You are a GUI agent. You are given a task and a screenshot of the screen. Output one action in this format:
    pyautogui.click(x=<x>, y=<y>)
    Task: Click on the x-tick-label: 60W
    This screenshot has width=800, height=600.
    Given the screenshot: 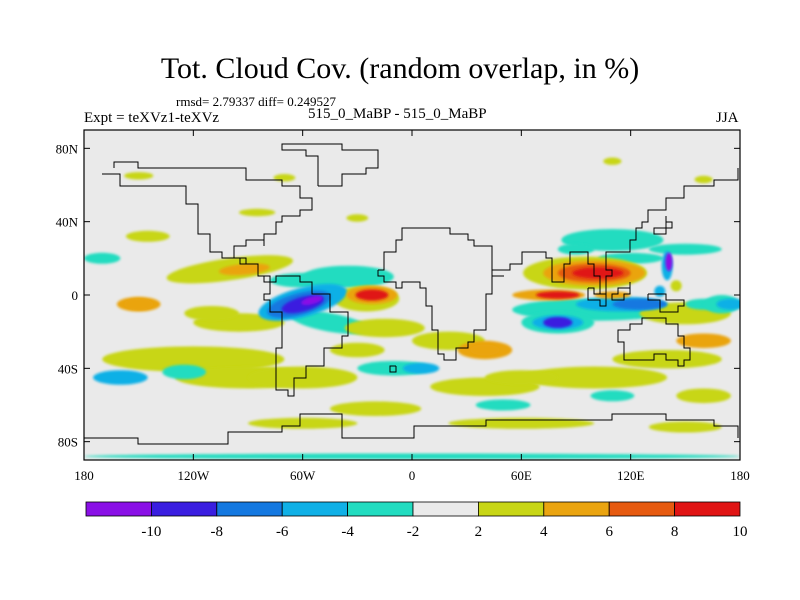 What is the action you would take?
    pyautogui.click(x=303, y=475)
    